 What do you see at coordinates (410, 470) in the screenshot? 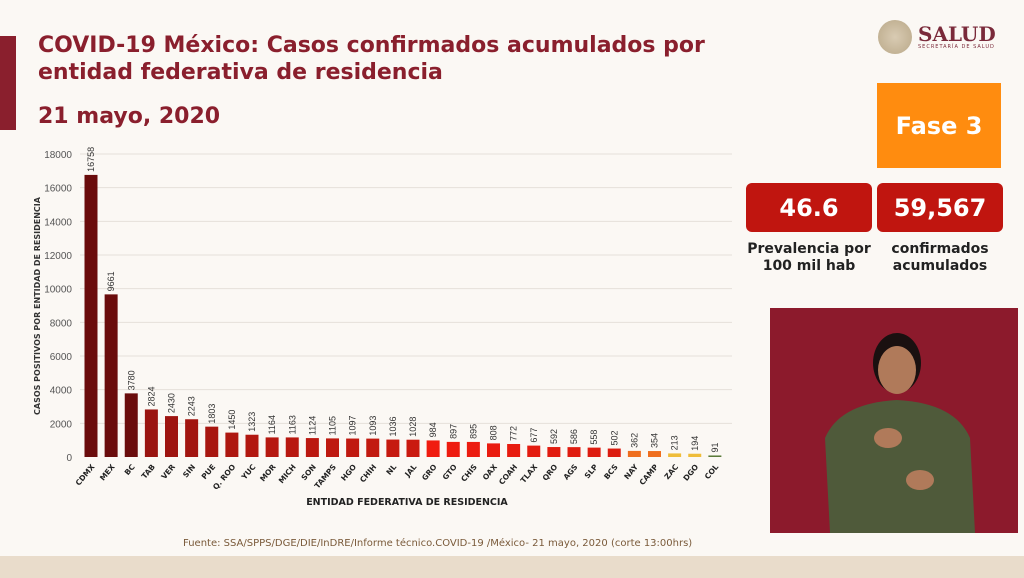
I see `x-tick-label: JAL` at bounding box center [410, 470].